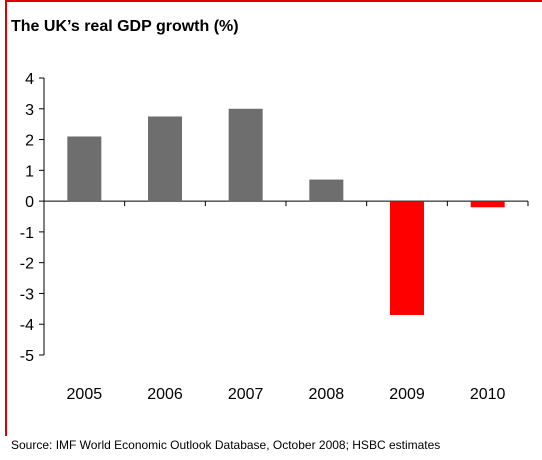 The width and height of the screenshot is (542, 460). I want to click on y-tick-label: -1, so click(27, 233).